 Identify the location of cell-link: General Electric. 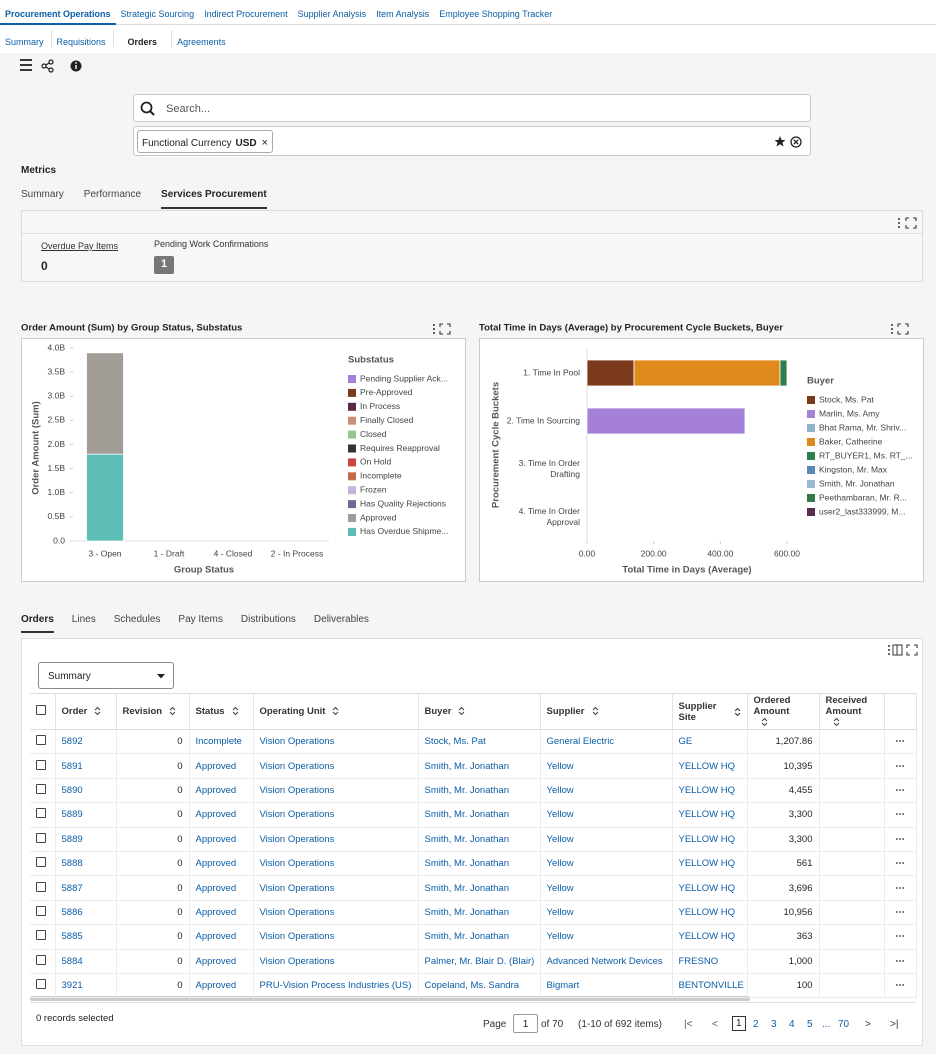
(606, 742).